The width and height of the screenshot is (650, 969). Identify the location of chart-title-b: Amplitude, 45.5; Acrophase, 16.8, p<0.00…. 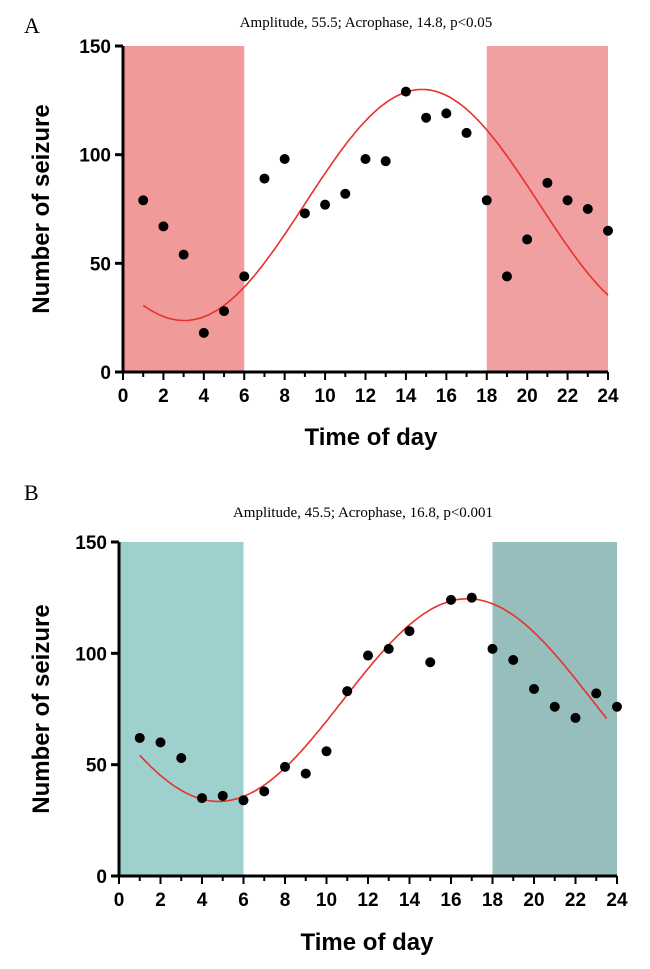
(363, 513).